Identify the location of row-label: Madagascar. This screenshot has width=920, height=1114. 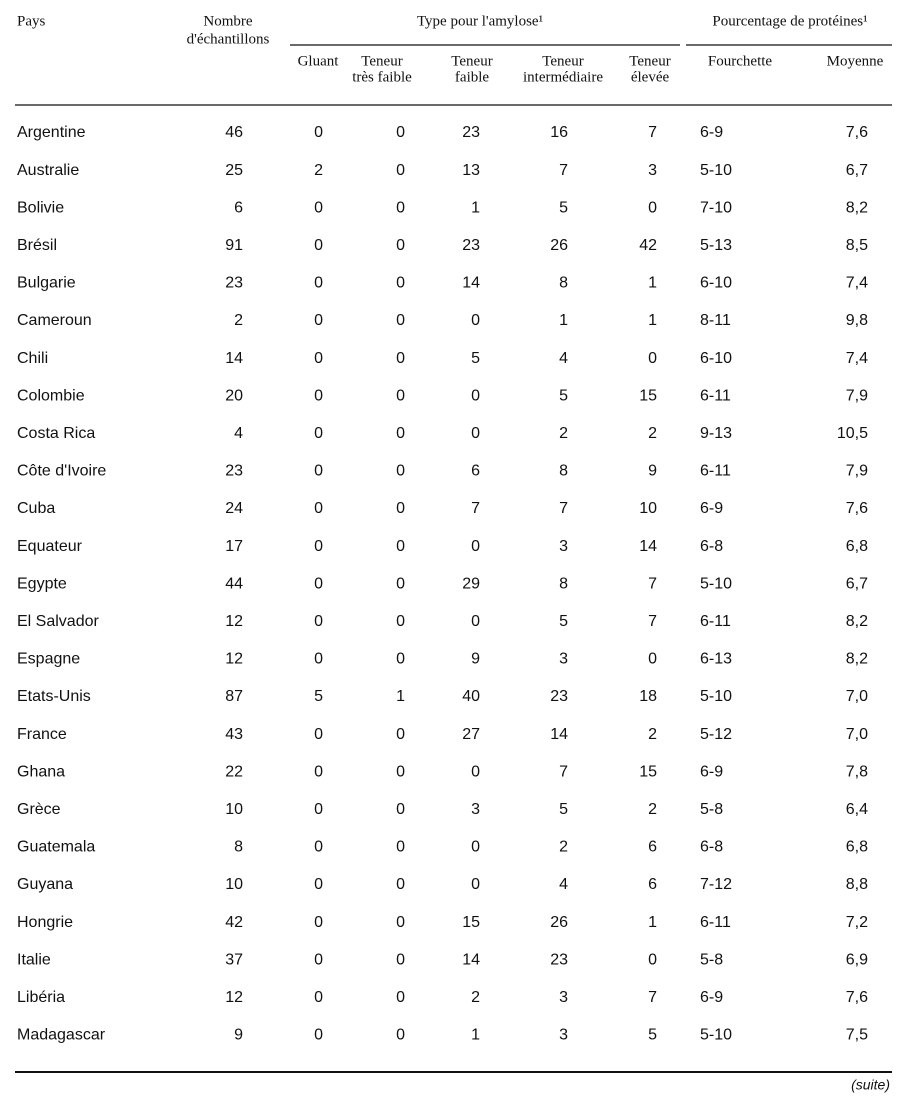
(61, 1035).